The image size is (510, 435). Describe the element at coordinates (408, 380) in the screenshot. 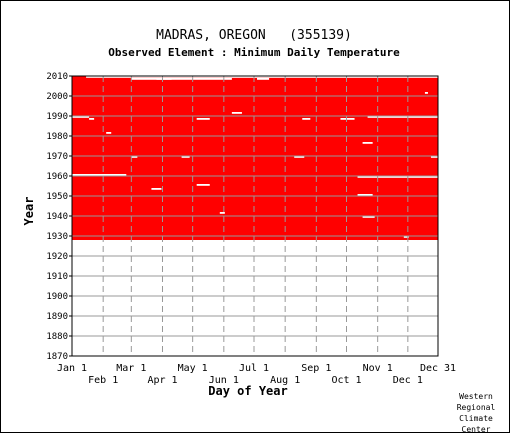

I see `x-tick-label: Dec 1` at that location.